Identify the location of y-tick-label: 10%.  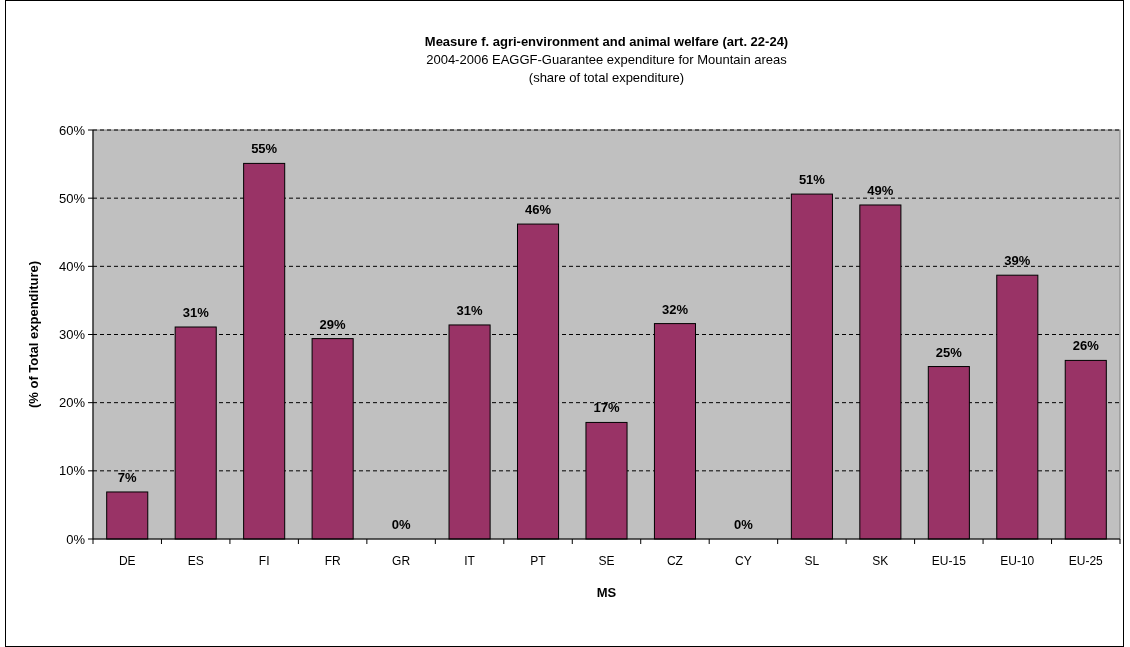
(72, 471).